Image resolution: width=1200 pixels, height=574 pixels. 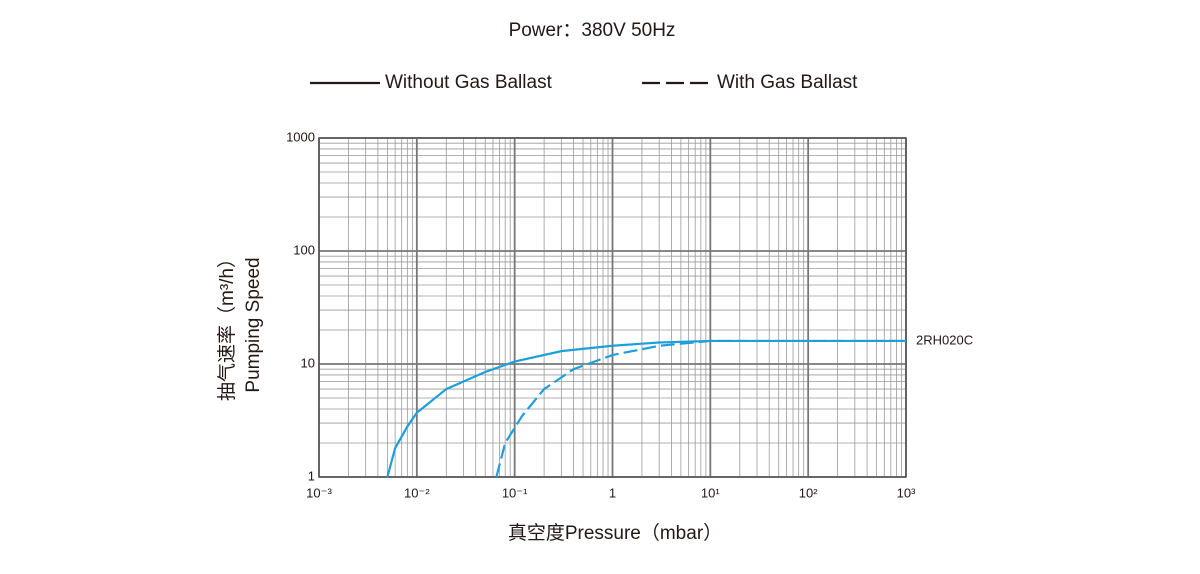 What do you see at coordinates (469, 82) in the screenshot?
I see `legend-label: Without Gas Ballast` at bounding box center [469, 82].